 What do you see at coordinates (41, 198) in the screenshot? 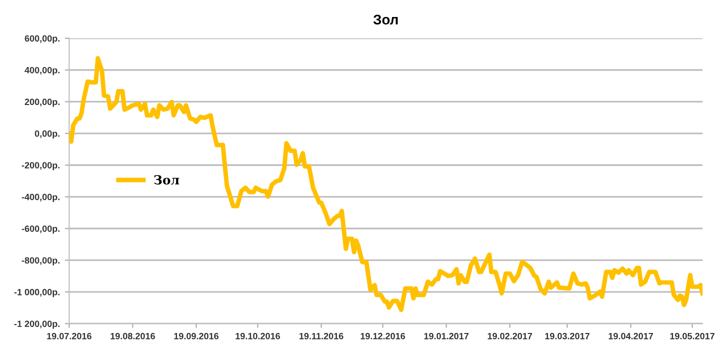
I see `y-tick-label: -400,00р.` at bounding box center [41, 198].